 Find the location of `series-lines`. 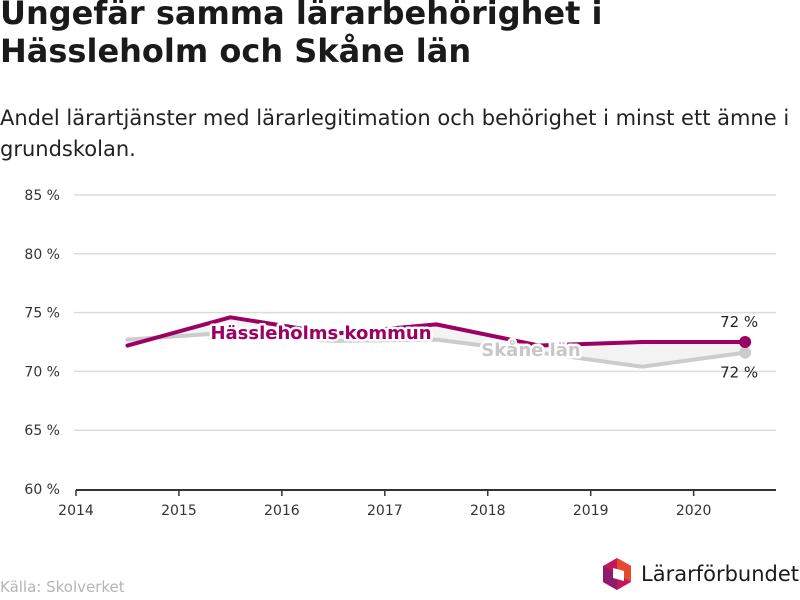

series-lines is located at coordinates (438, 342).